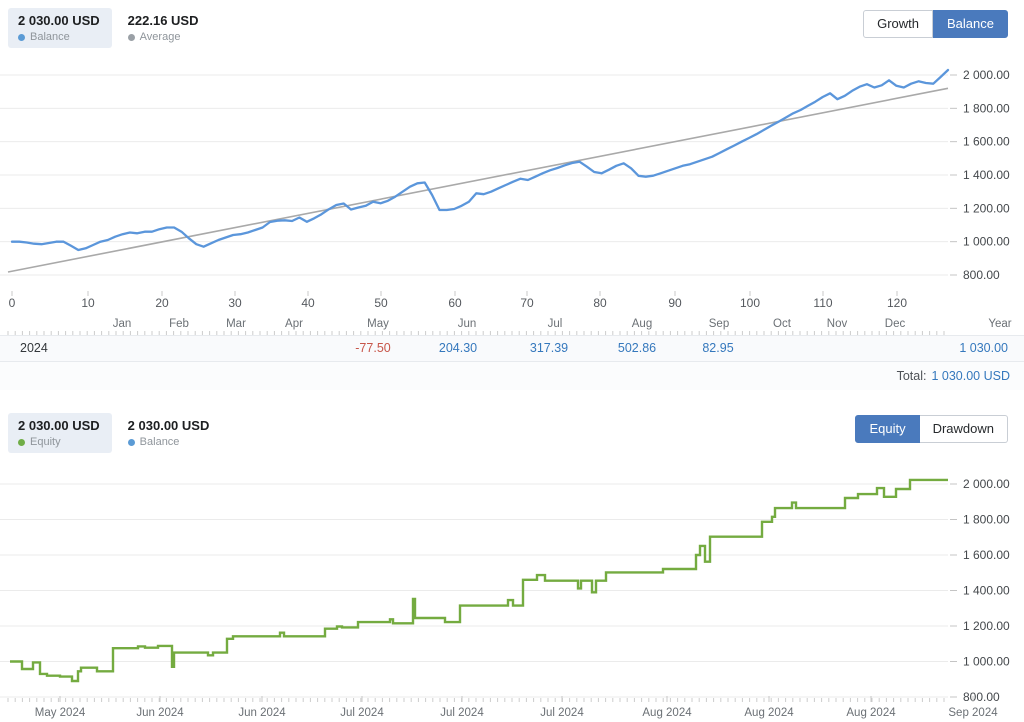 Image resolution: width=1024 pixels, height=722 pixels. I want to click on stat-average: 222.16 USD Average, so click(164, 28).